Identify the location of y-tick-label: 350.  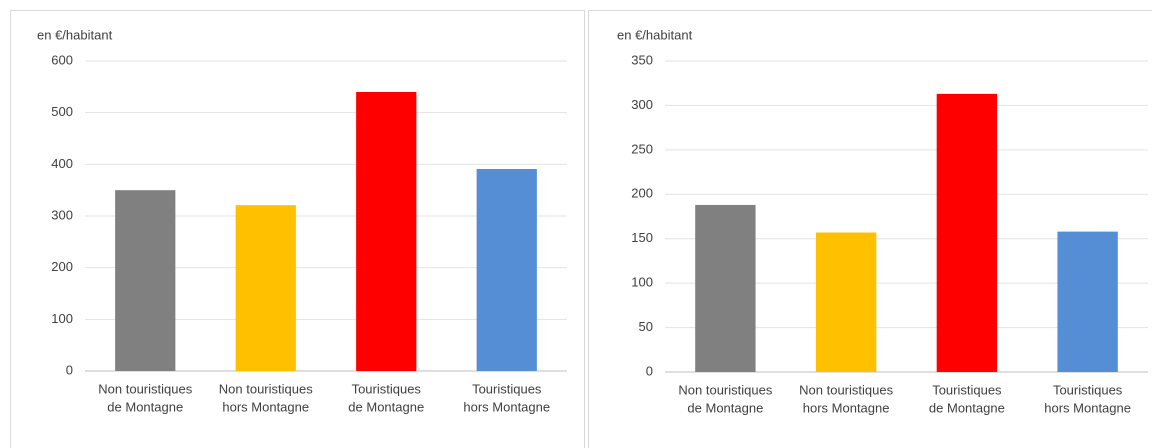
(642, 59).